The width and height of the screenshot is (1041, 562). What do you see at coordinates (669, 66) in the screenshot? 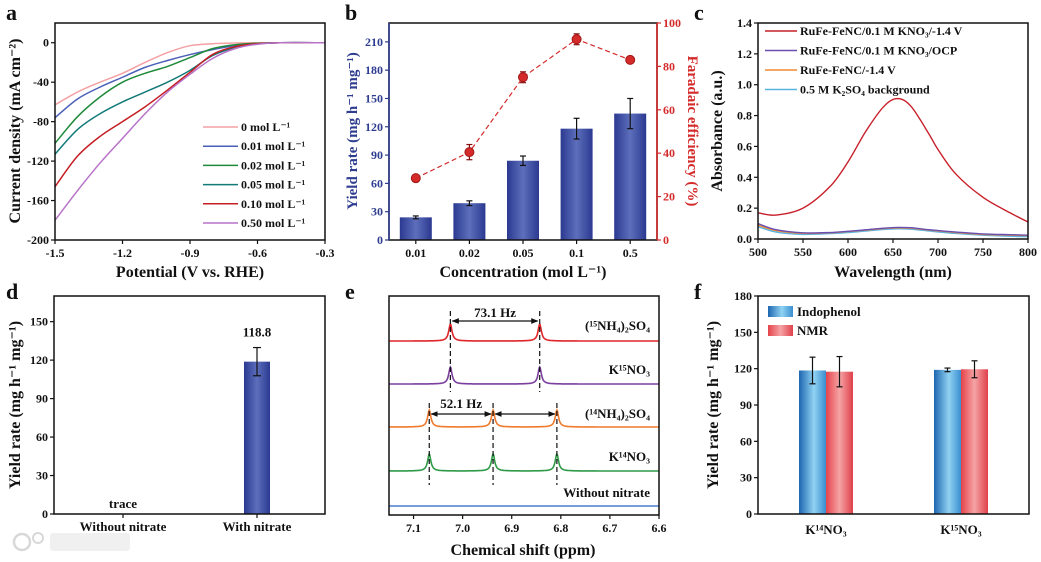
I see `y-tick-label: 80` at bounding box center [669, 66].